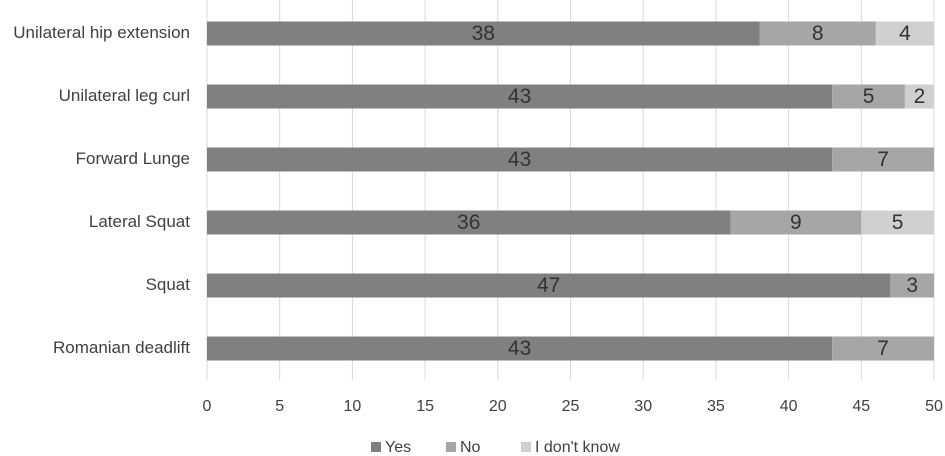 The height and width of the screenshot is (456, 945). What do you see at coordinates (470, 447) in the screenshot?
I see `legend-label: No` at bounding box center [470, 447].